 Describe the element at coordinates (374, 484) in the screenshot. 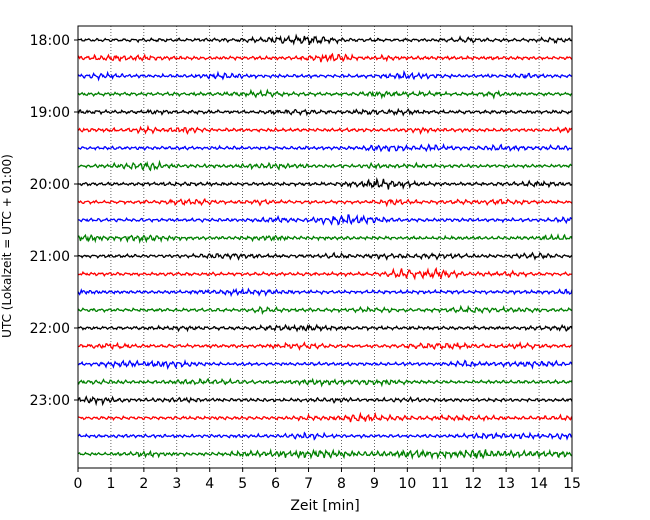

I see `x-tick-label-9: 9` at that location.